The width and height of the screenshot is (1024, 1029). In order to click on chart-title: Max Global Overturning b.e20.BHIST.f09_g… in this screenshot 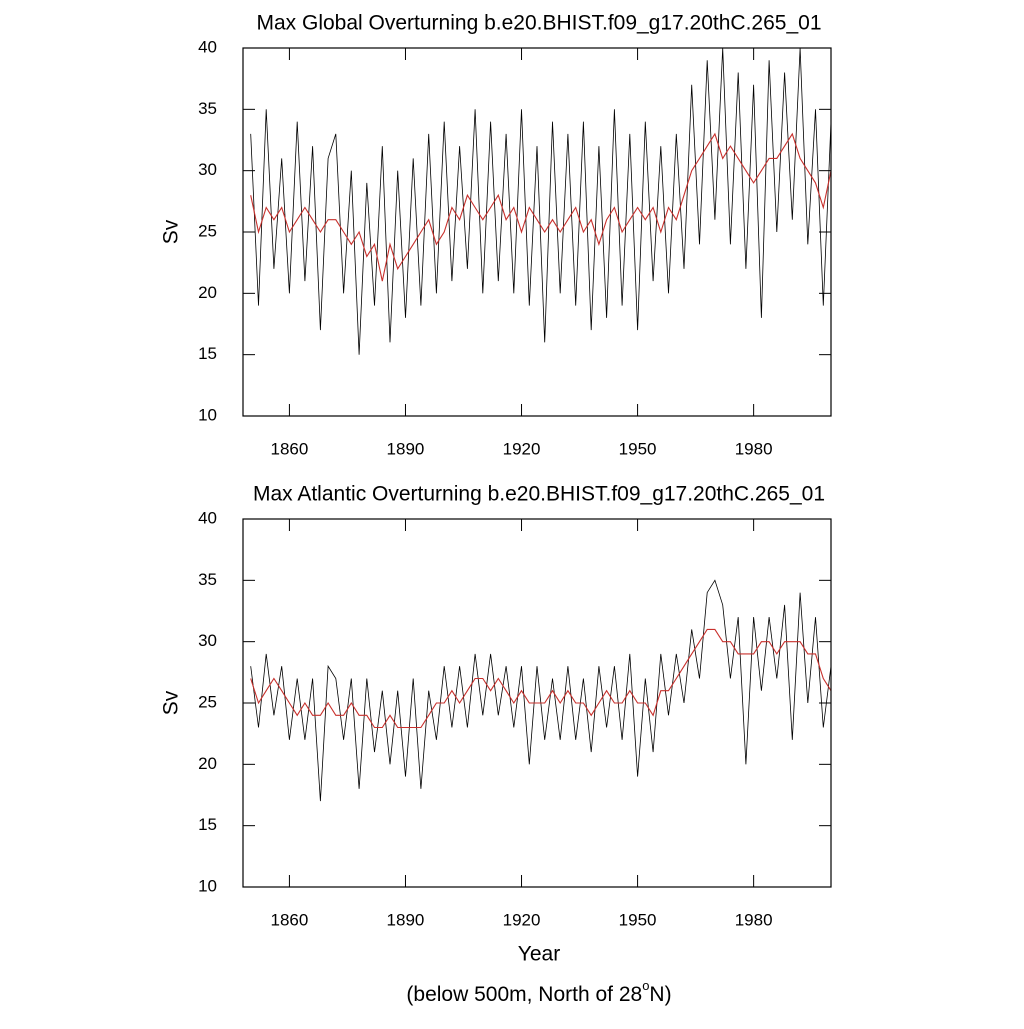, I will do `click(538, 23)`.